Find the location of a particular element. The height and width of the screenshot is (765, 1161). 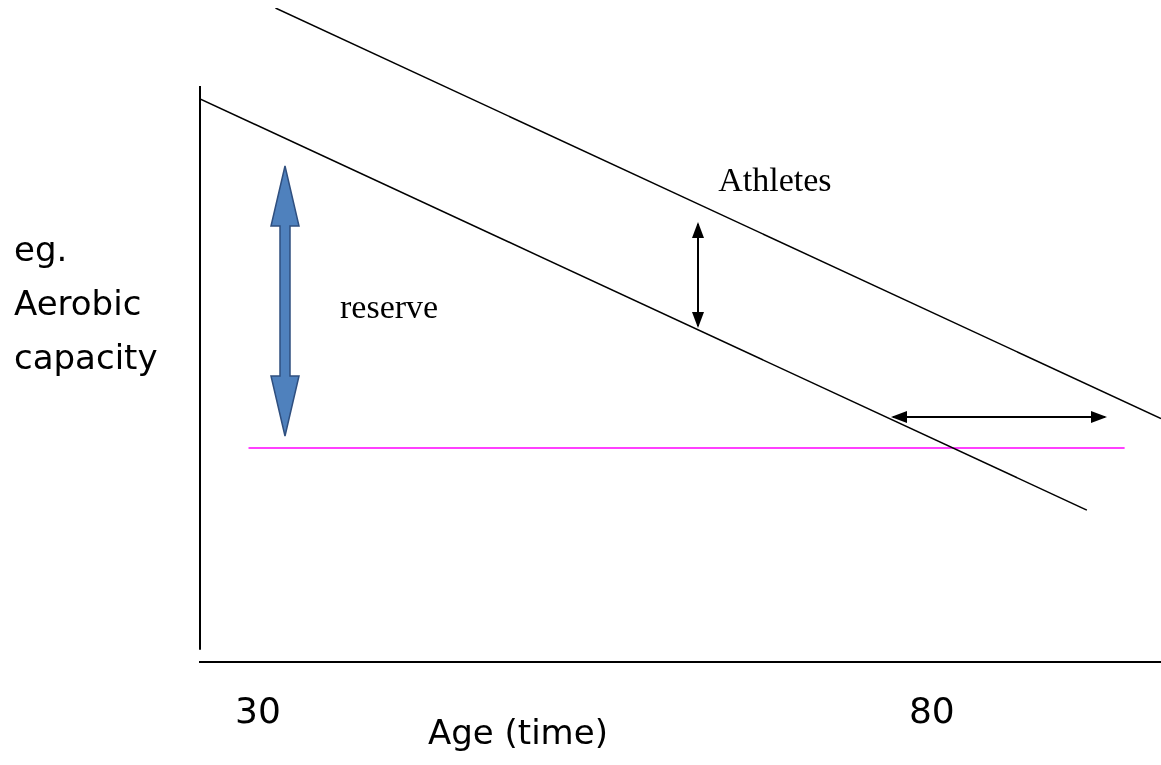

x-tick-label: 30 is located at coordinates (258, 710).